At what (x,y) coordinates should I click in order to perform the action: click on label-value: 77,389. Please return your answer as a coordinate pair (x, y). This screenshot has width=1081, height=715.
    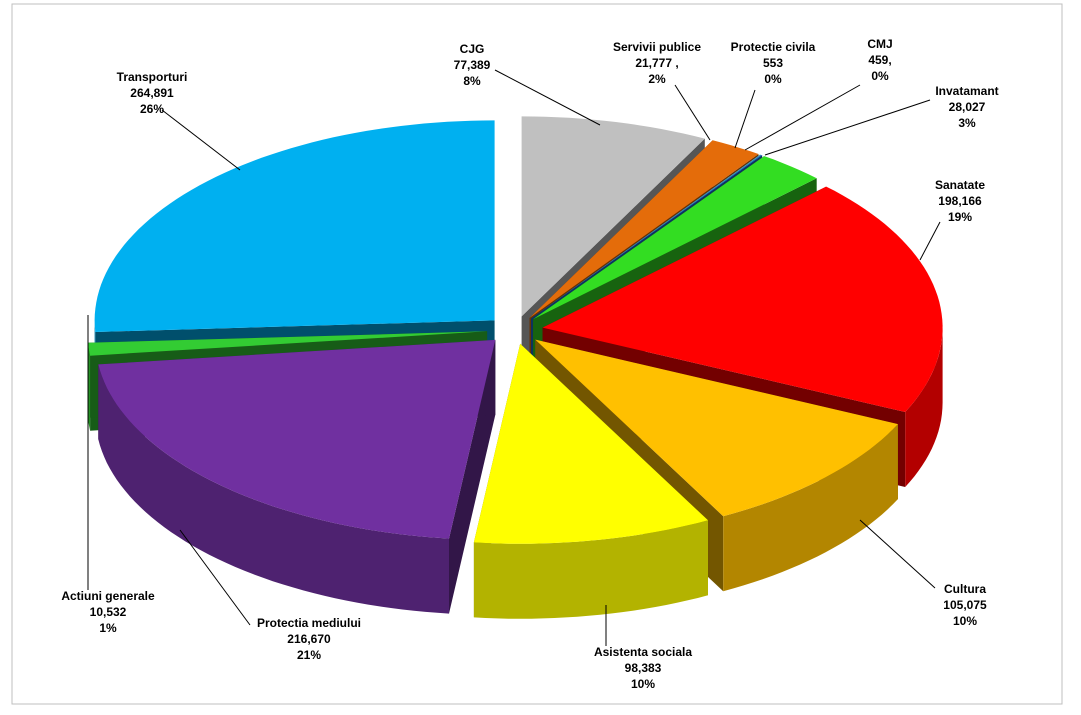
    Looking at the image, I should click on (472, 65).